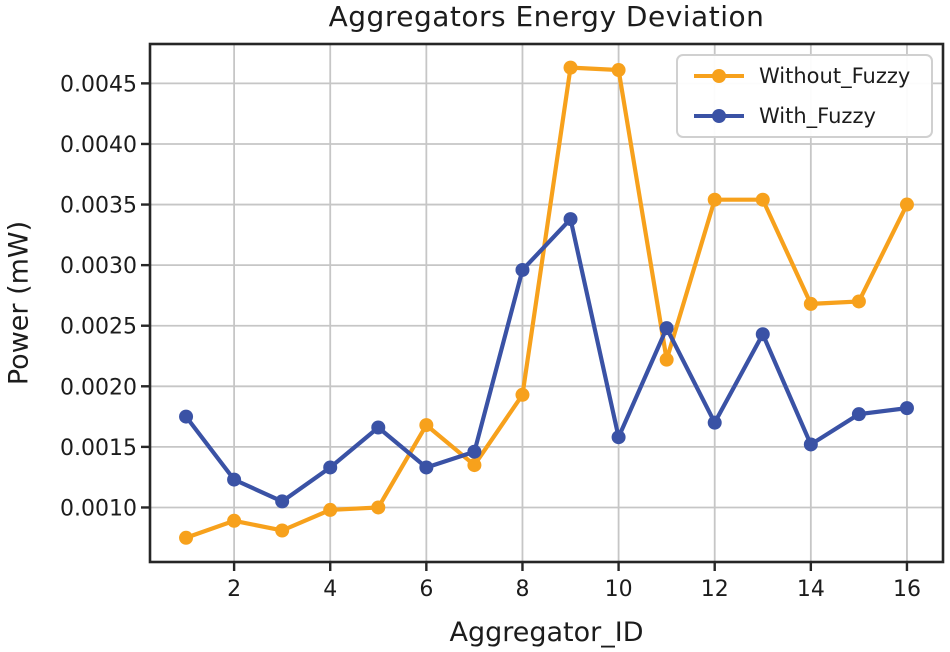 The width and height of the screenshot is (950, 652). Describe the element at coordinates (522, 589) in the screenshot. I see `x-tick-label: 8` at that location.